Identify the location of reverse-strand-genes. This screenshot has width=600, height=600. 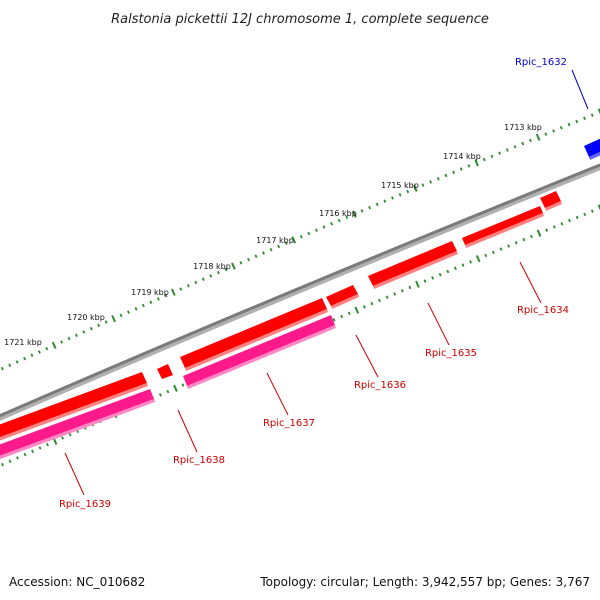
(168, 387).